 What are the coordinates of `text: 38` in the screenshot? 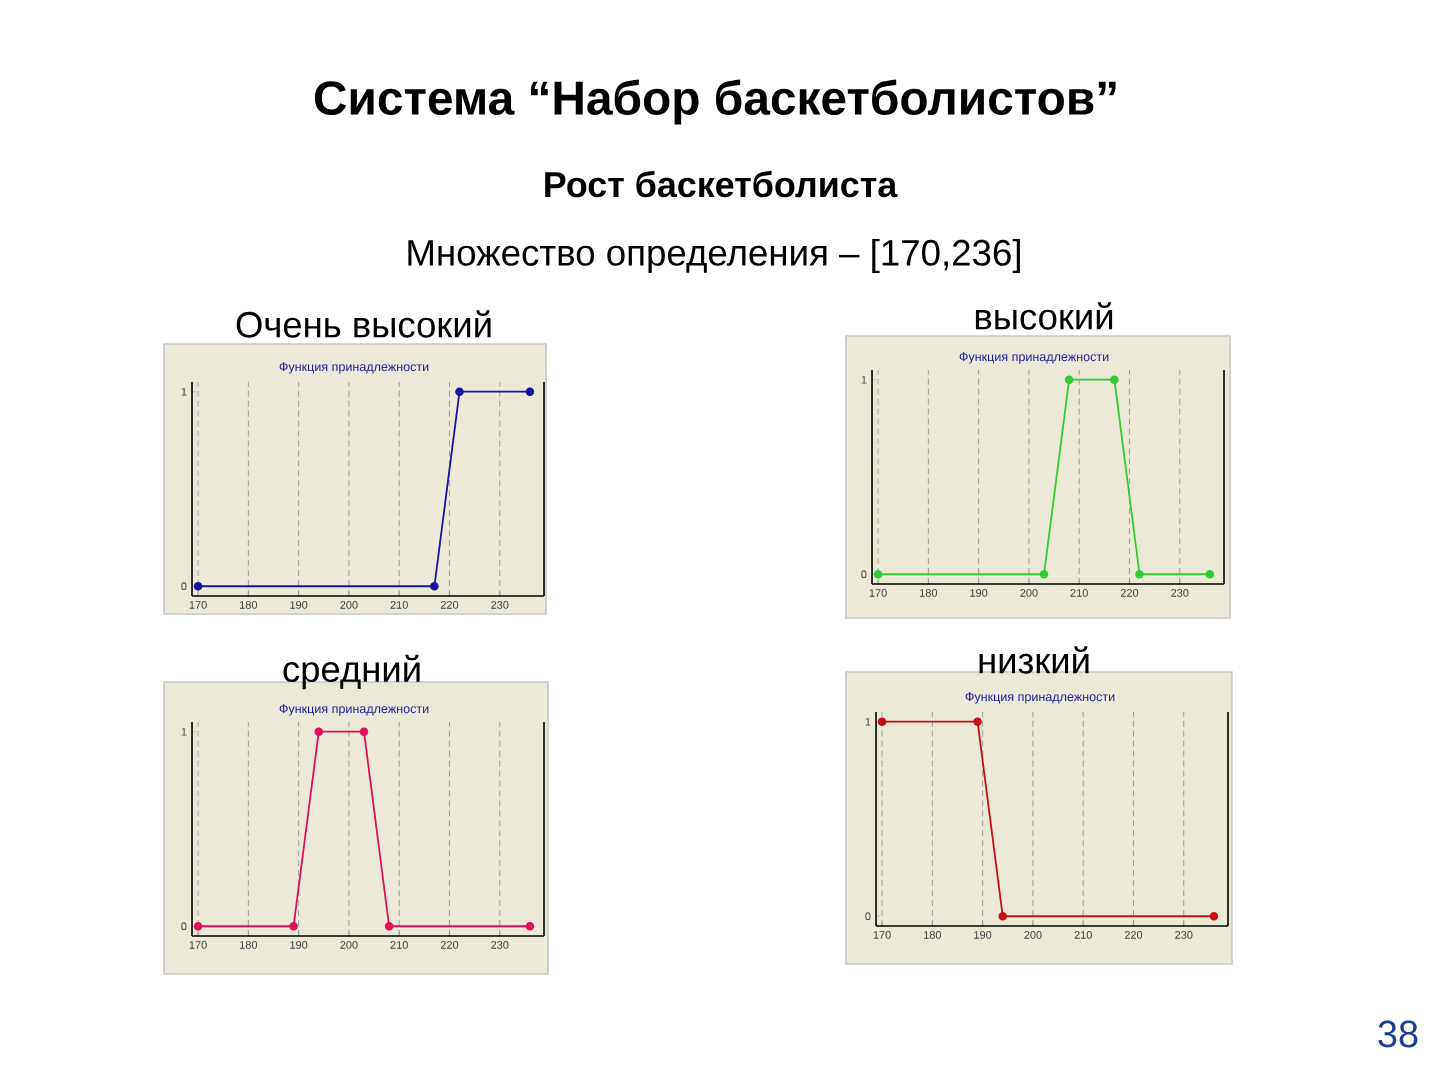 It's located at (1398, 1034).